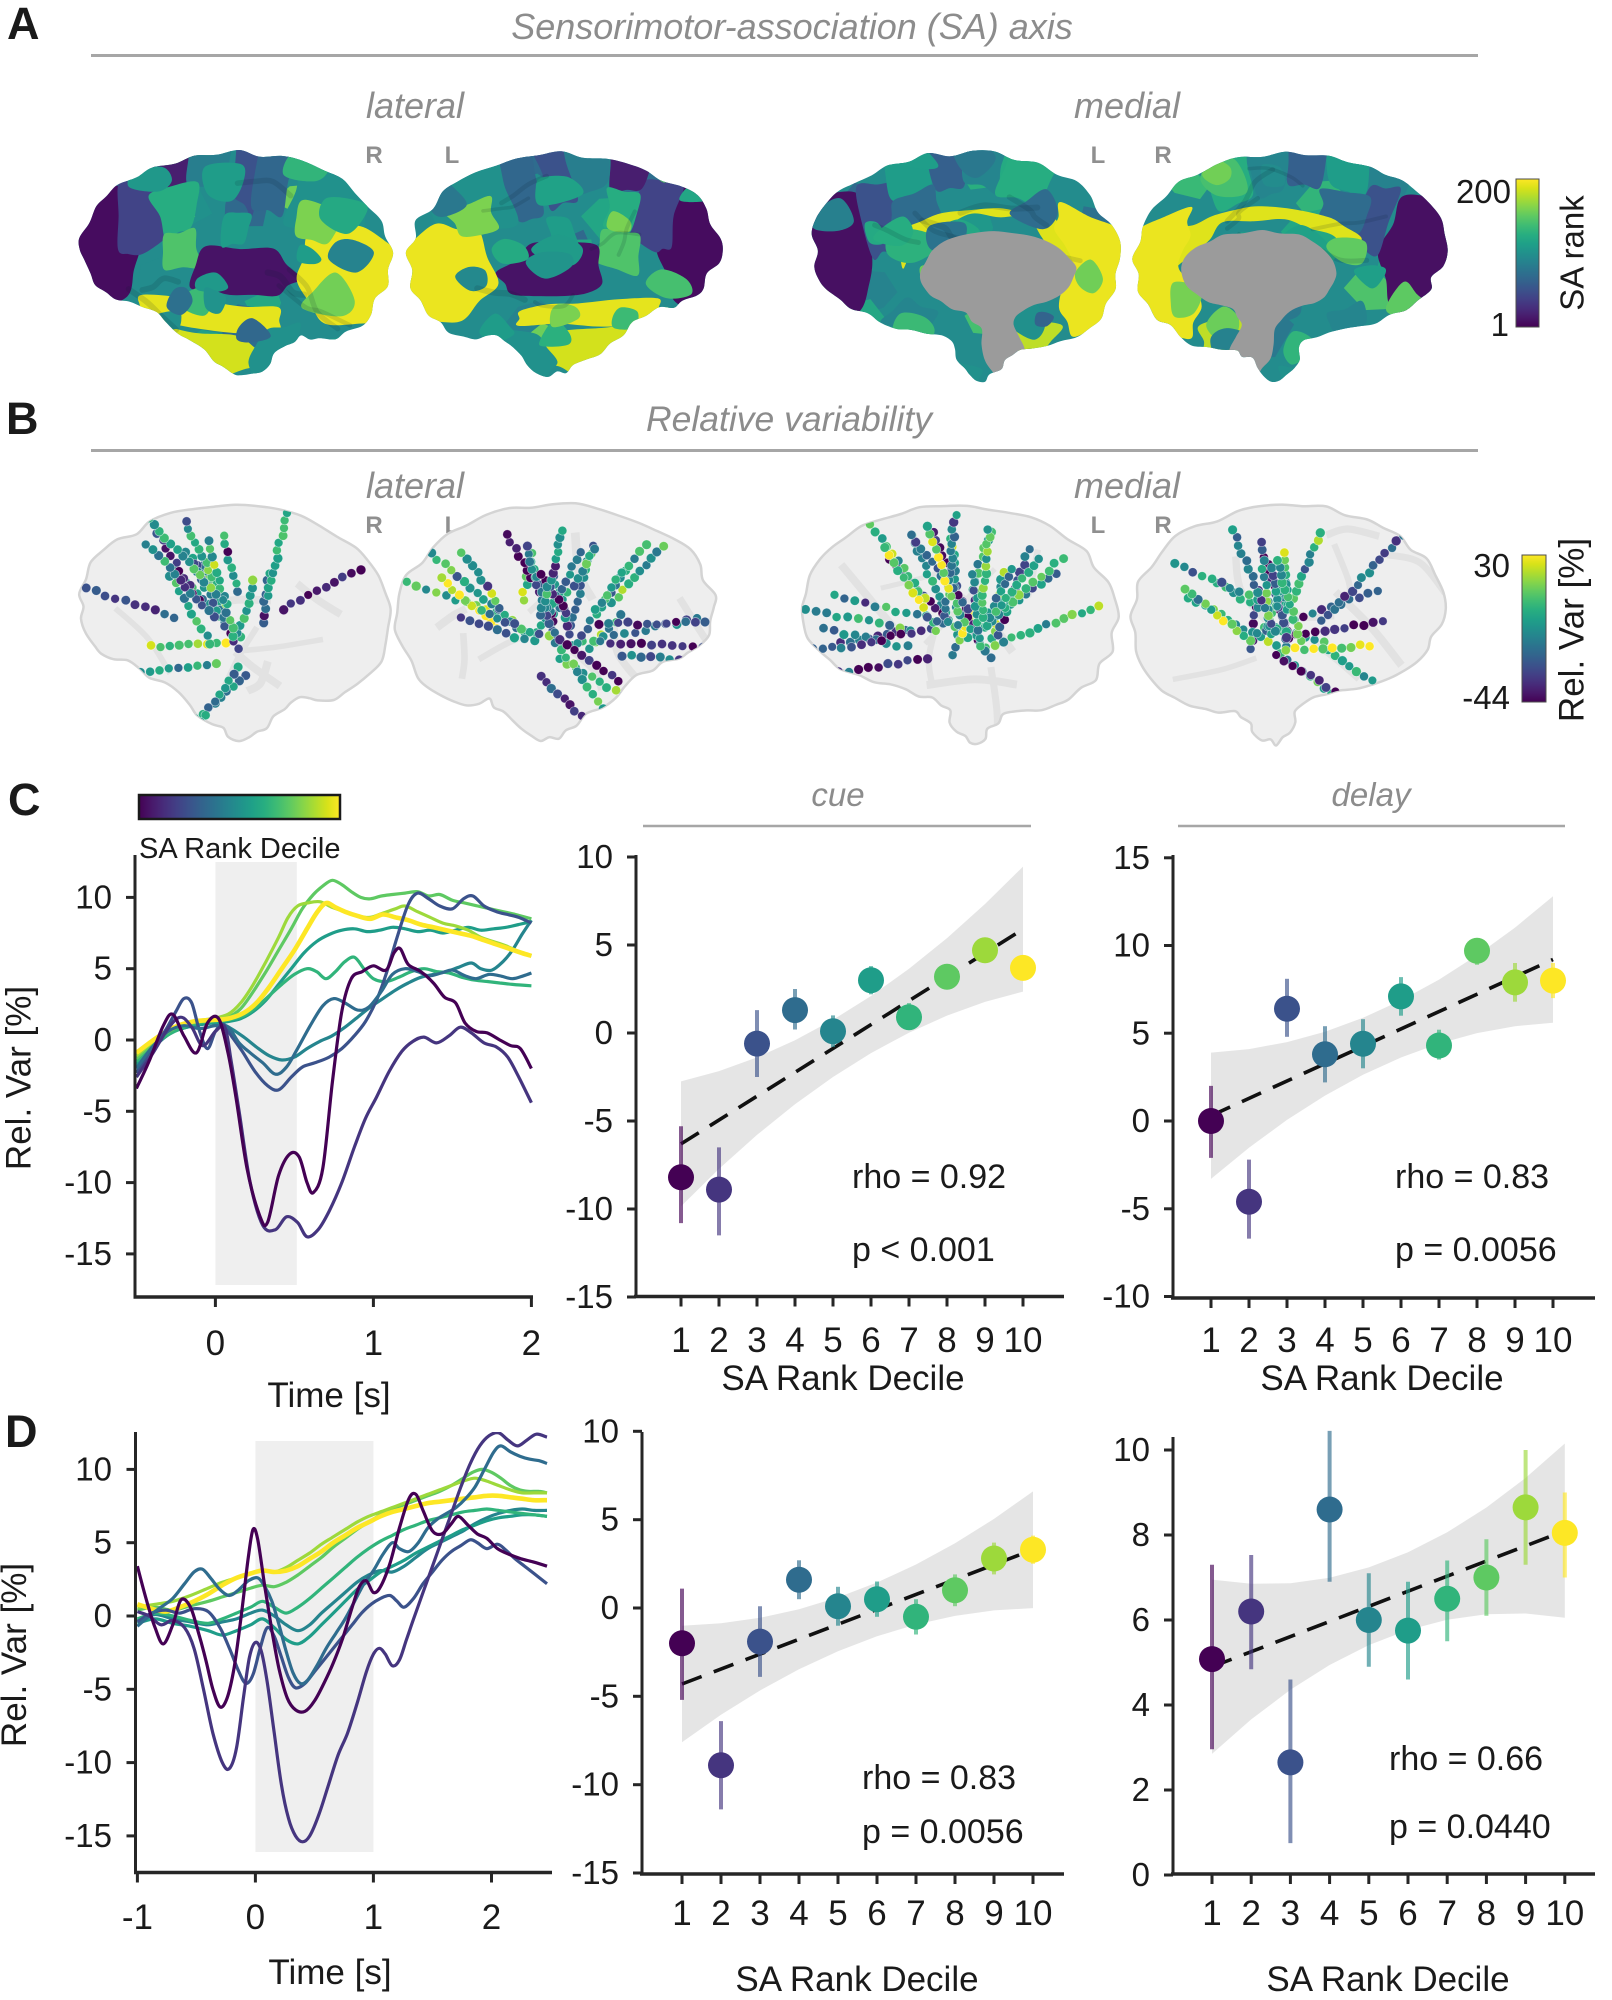 This screenshot has height=2000, width=1612. What do you see at coordinates (24, 799) in the screenshot?
I see `svg-text: C` at bounding box center [24, 799].